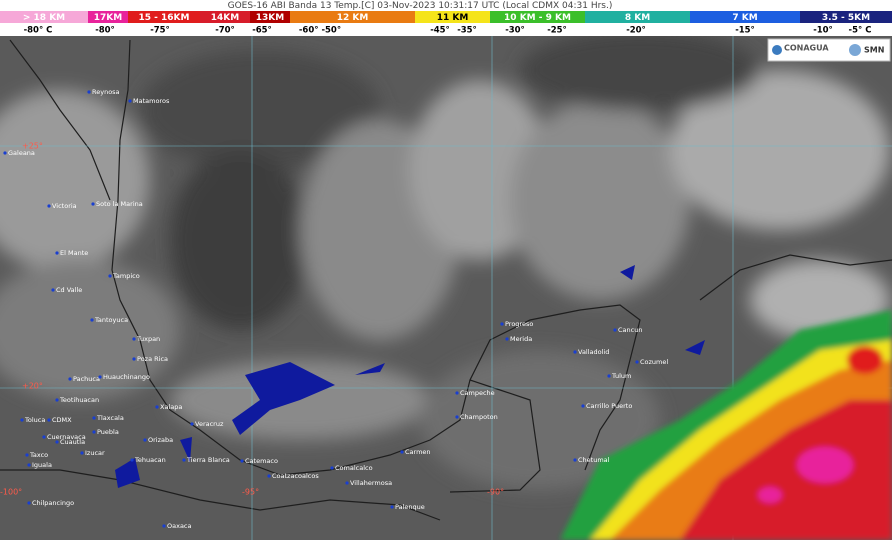 This screenshot has height=540, width=892. What do you see at coordinates (521, 339) in the screenshot?
I see `city-label: Merida` at bounding box center [521, 339].